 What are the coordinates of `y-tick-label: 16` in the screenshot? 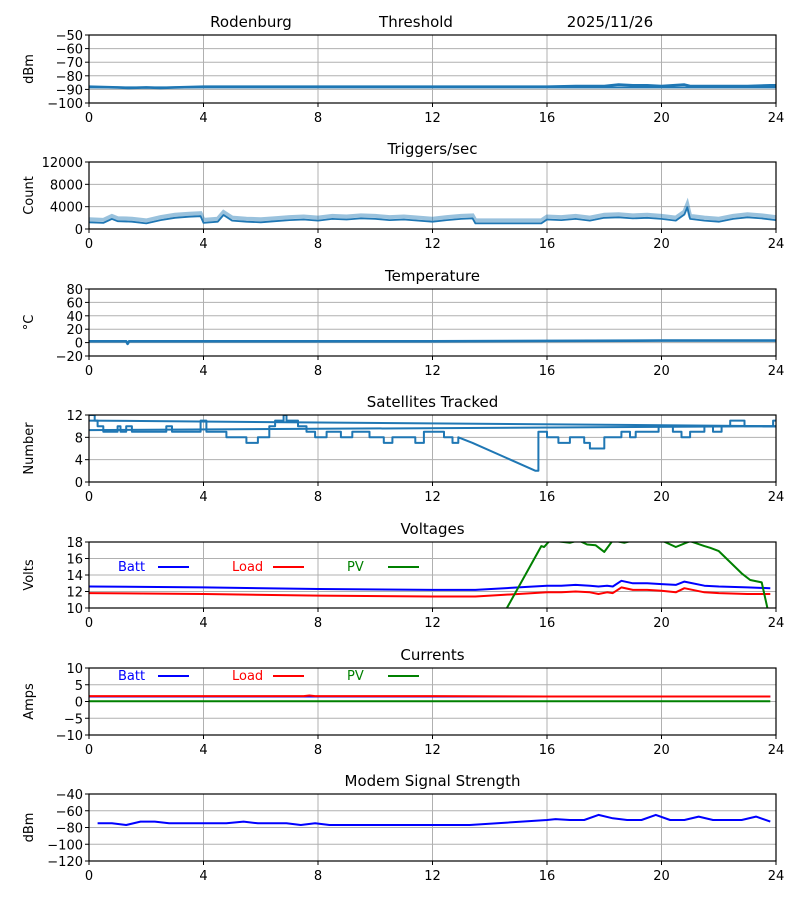 It's located at (74, 560).